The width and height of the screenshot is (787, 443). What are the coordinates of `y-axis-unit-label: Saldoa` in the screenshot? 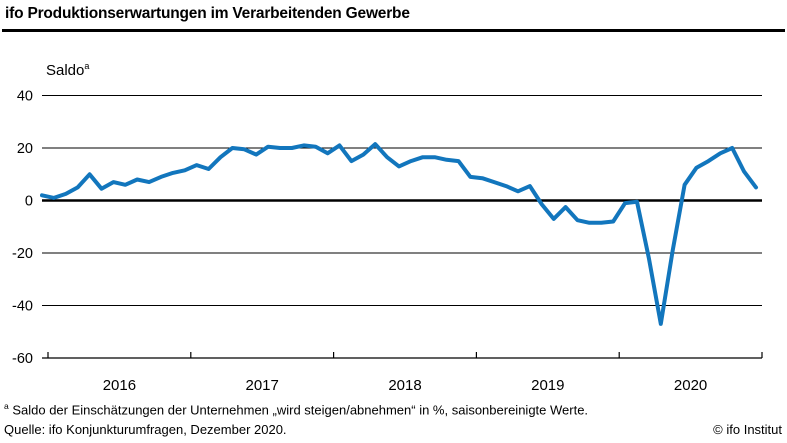 It's located at (67, 70).